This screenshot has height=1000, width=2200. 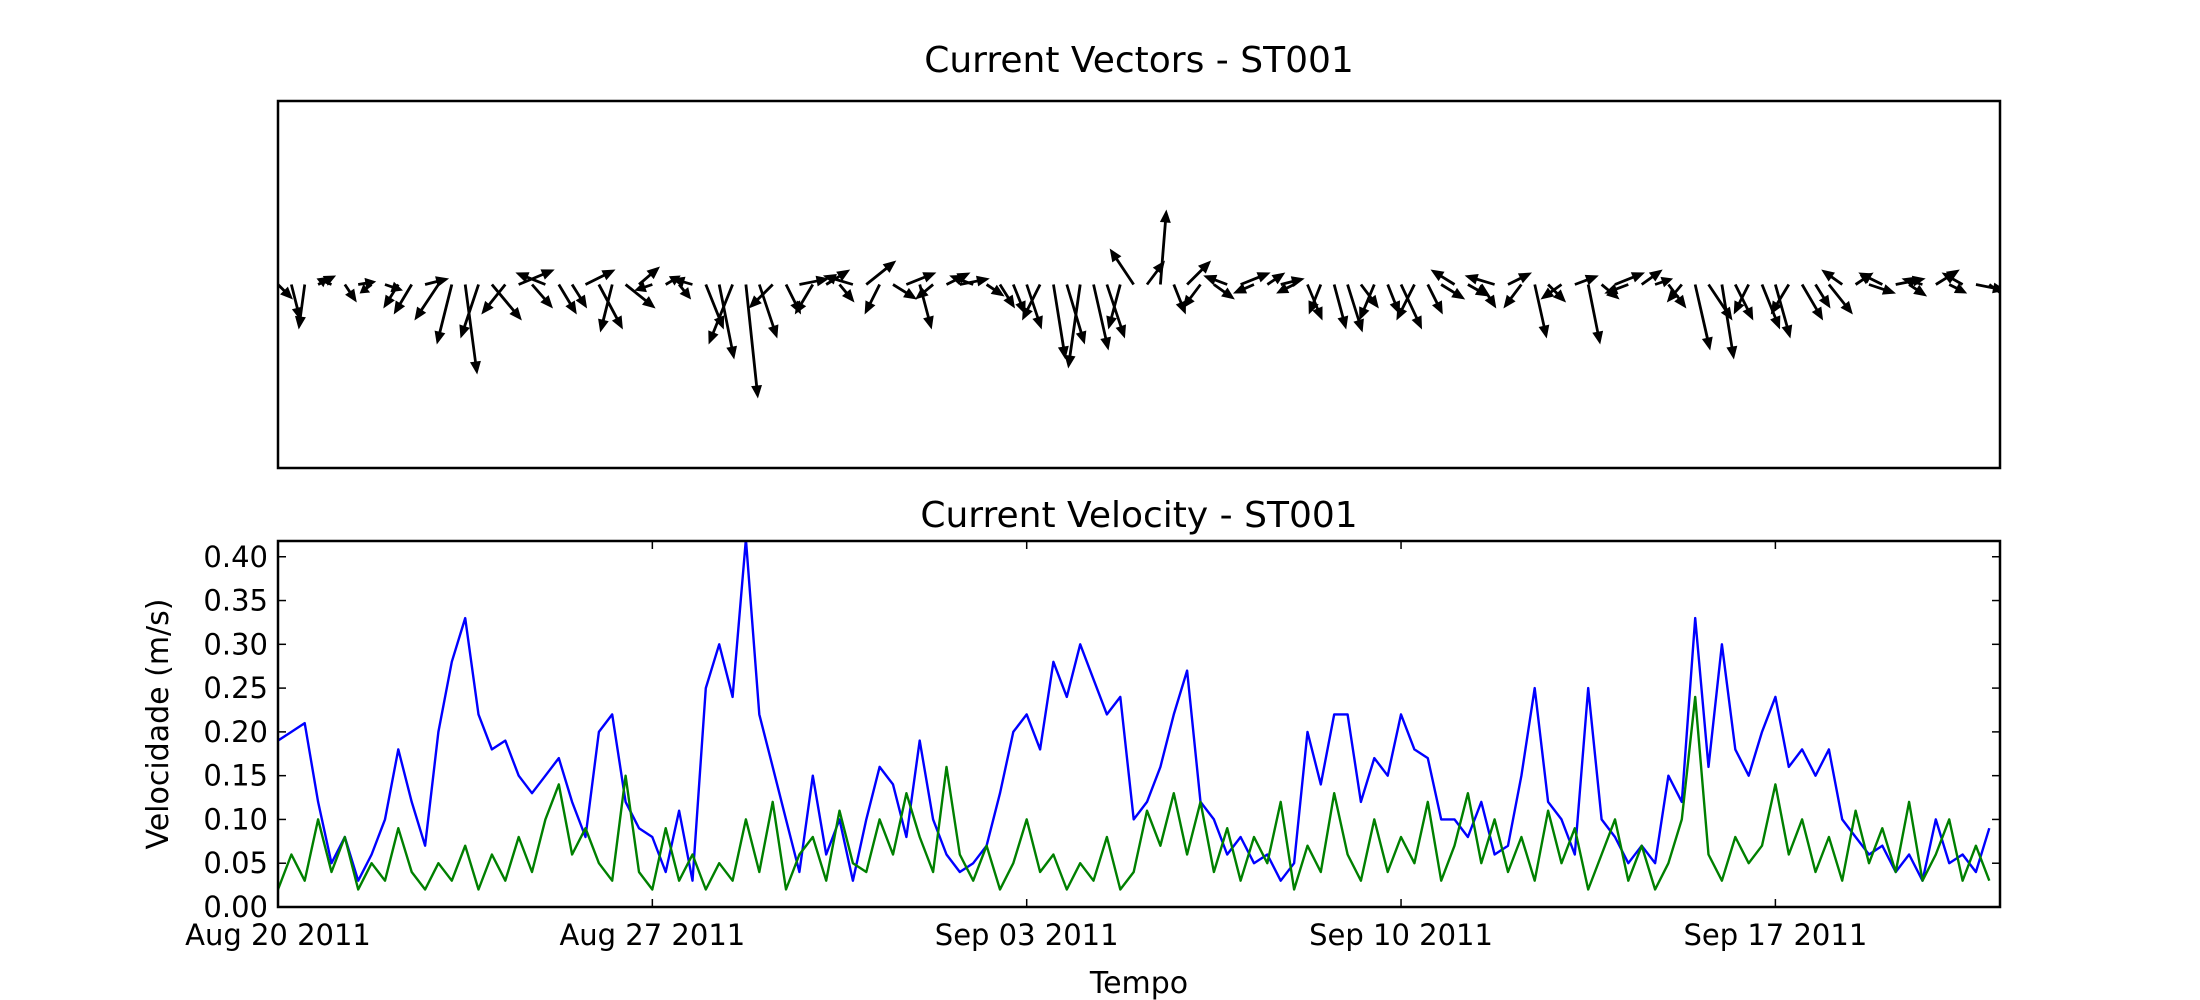 I want to click on y-tick-label: 0.10, so click(x=235, y=819).